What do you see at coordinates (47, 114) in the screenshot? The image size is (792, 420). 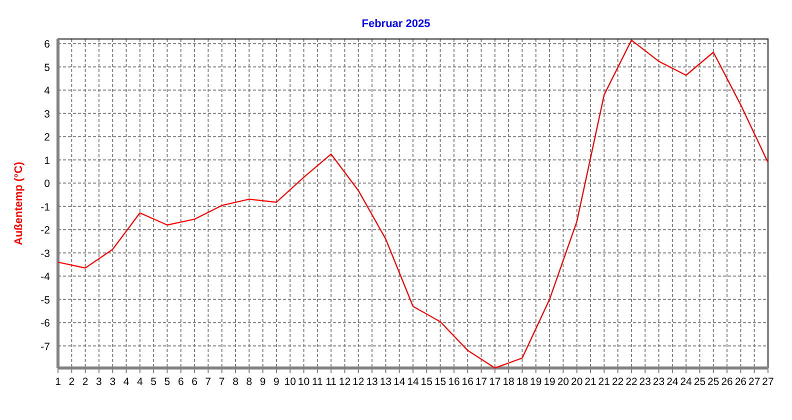 I see `y-tick-label: 3` at bounding box center [47, 114].